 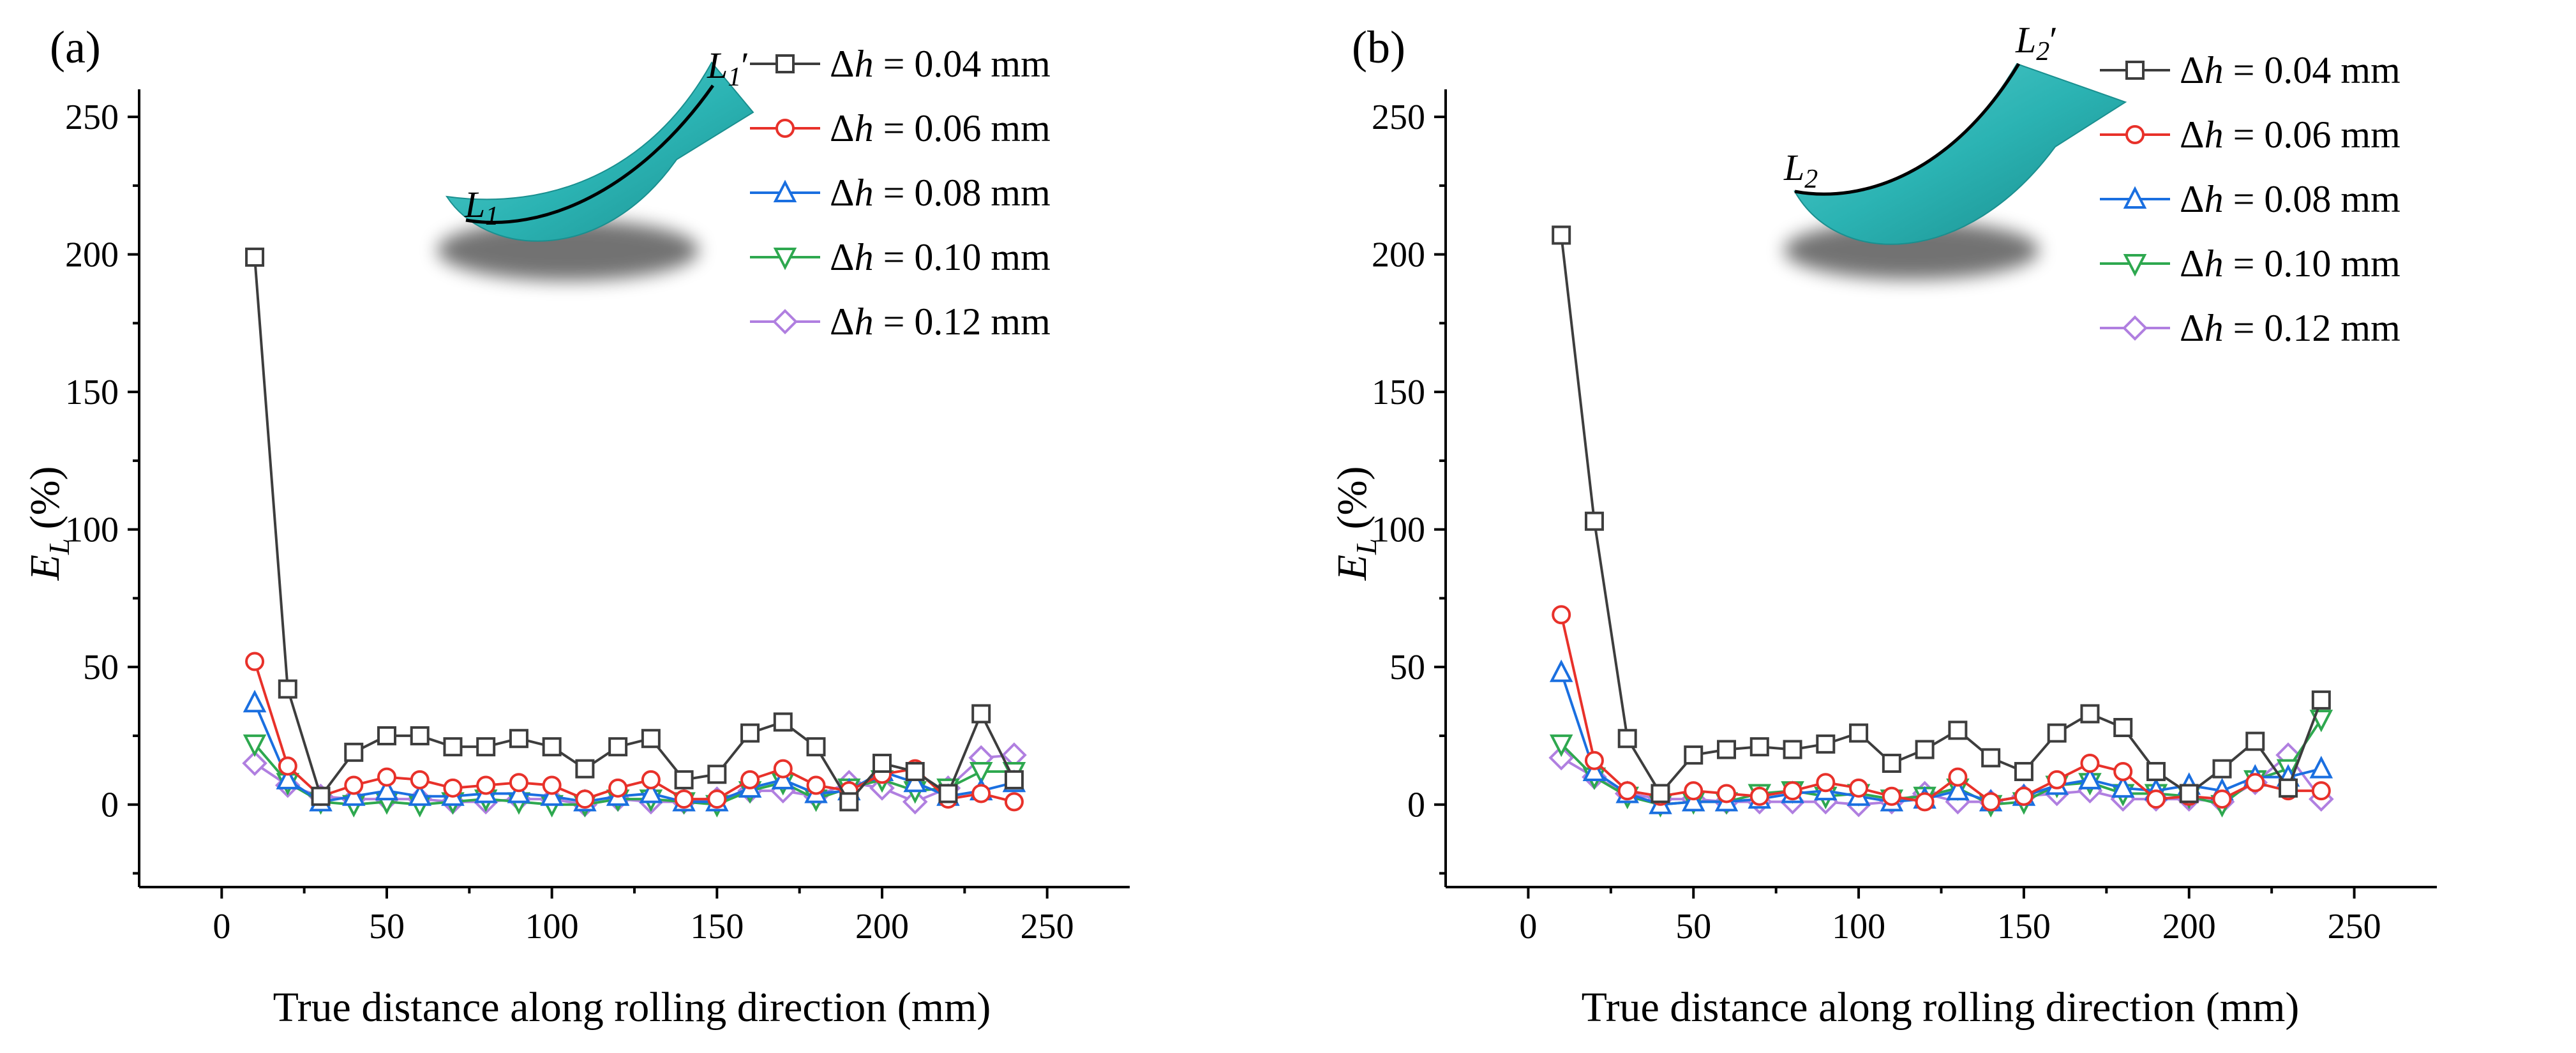 What do you see at coordinates (717, 926) in the screenshot?
I see `x-tick-label: 150` at bounding box center [717, 926].